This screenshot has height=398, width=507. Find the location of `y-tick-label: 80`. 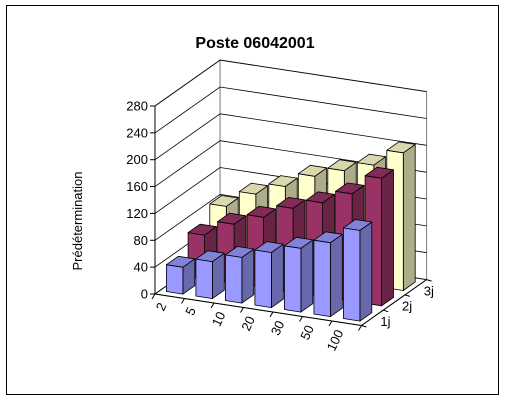

y-tick-label: 80 is located at coordinates (141, 240).